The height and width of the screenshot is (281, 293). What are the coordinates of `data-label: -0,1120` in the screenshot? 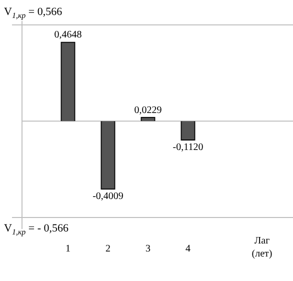 It's located at (188, 147).